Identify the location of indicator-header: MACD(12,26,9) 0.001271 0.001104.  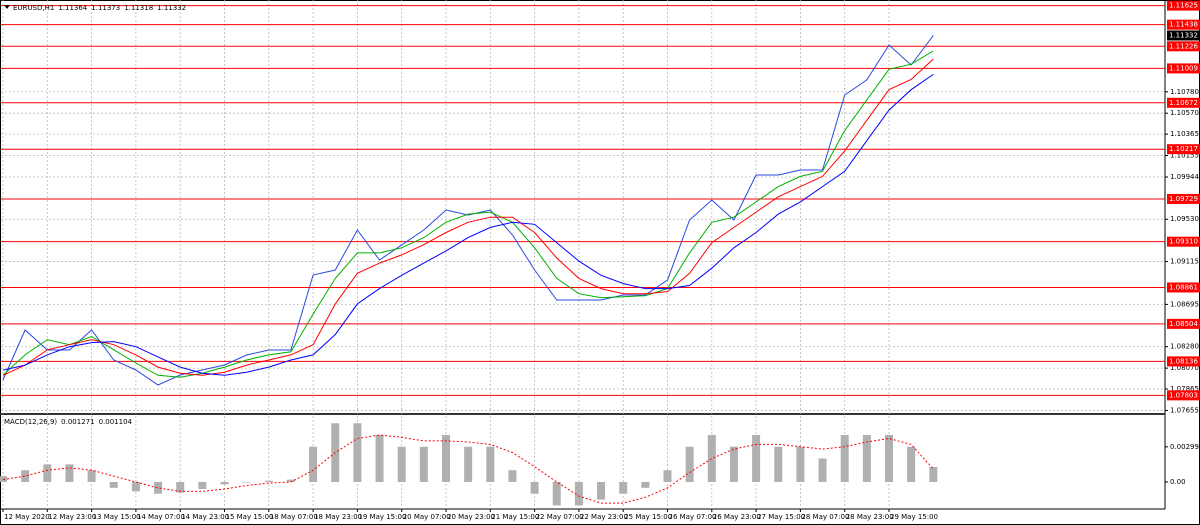
(68, 422).